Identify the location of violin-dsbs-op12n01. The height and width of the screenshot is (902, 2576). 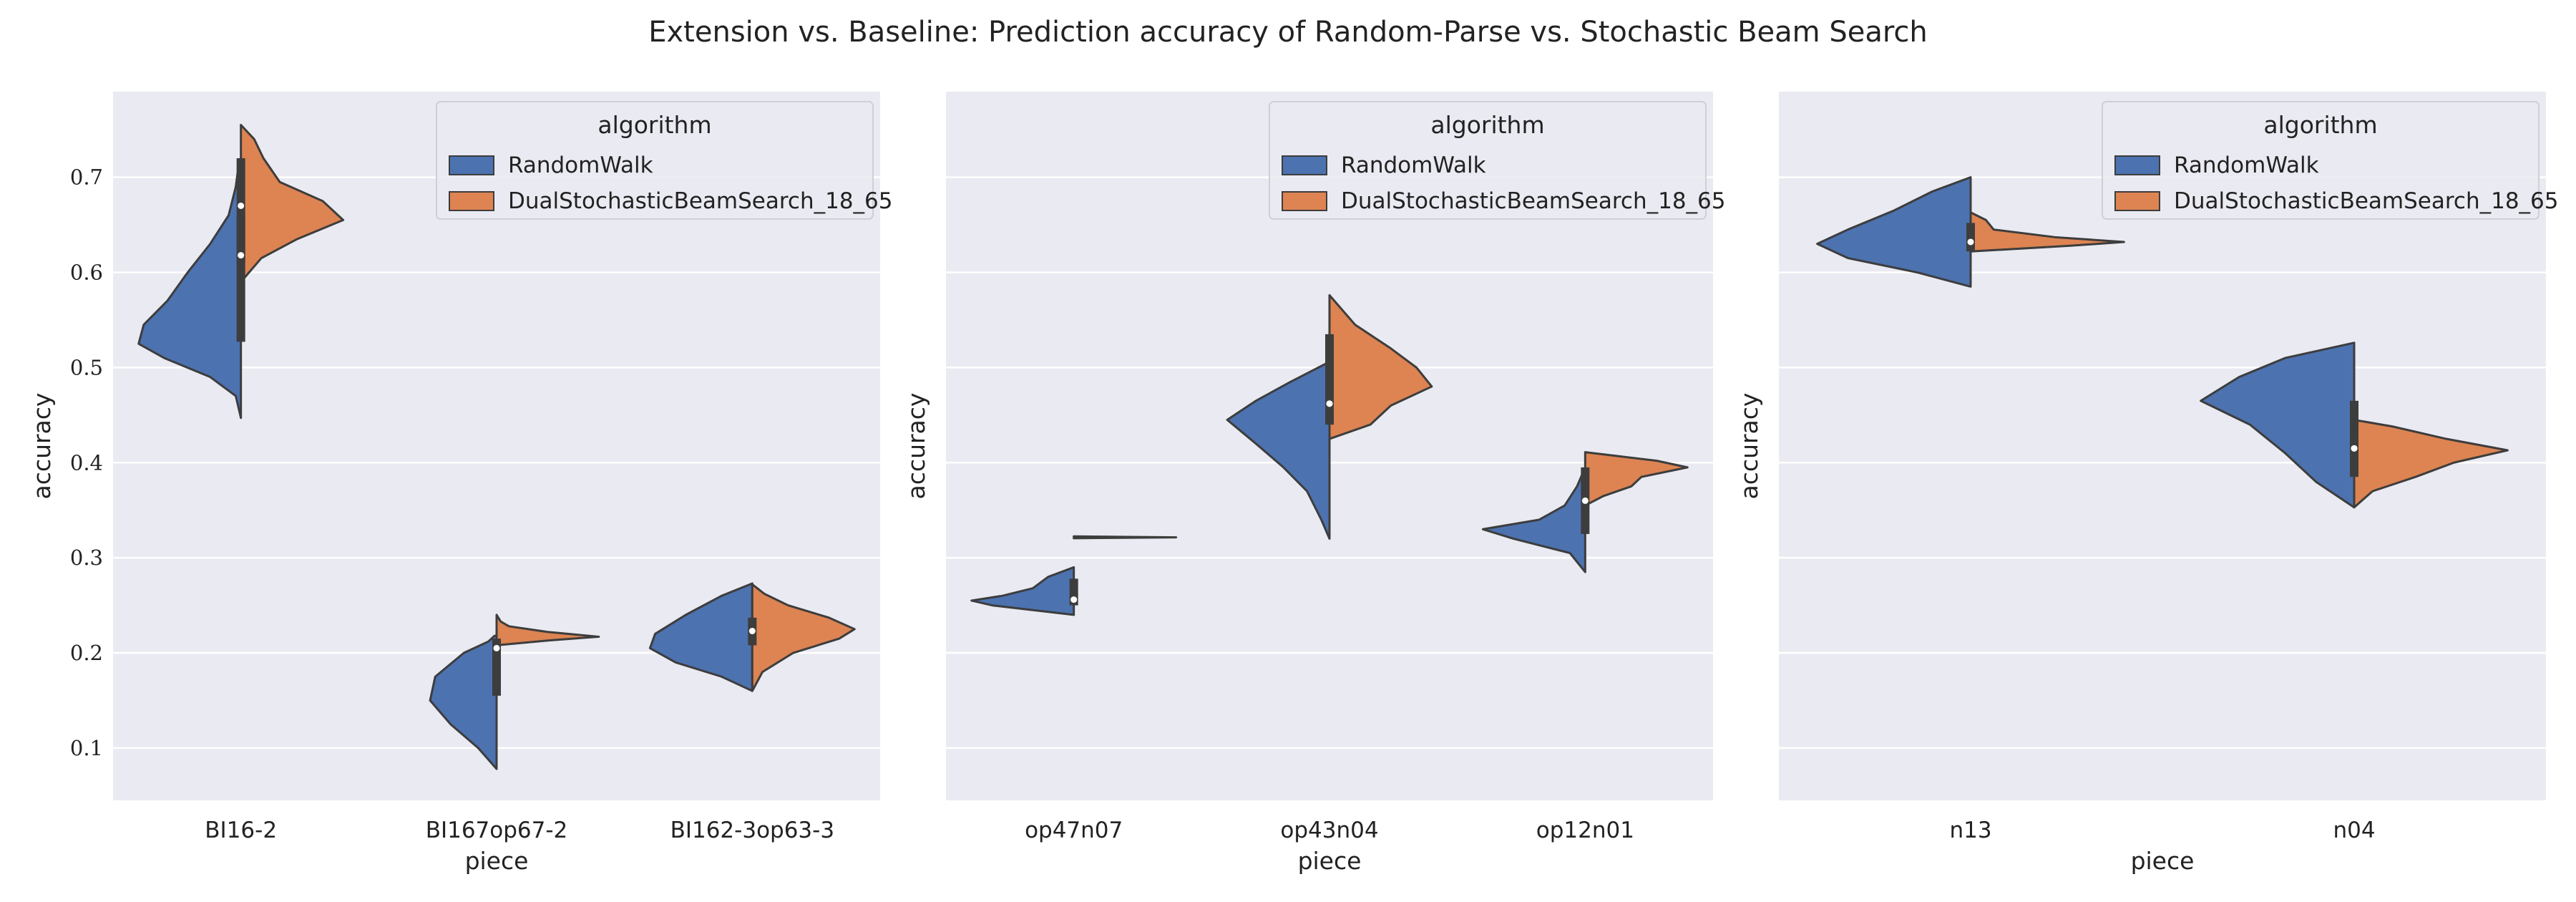
(1636, 479).